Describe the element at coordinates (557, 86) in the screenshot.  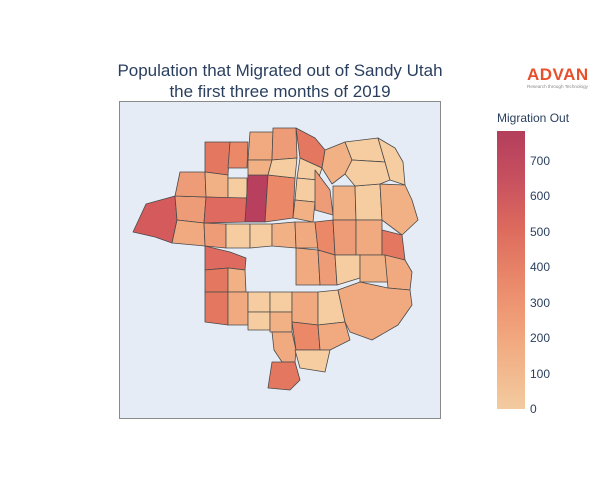
I see `logo-tagline: Research through Technology` at that location.